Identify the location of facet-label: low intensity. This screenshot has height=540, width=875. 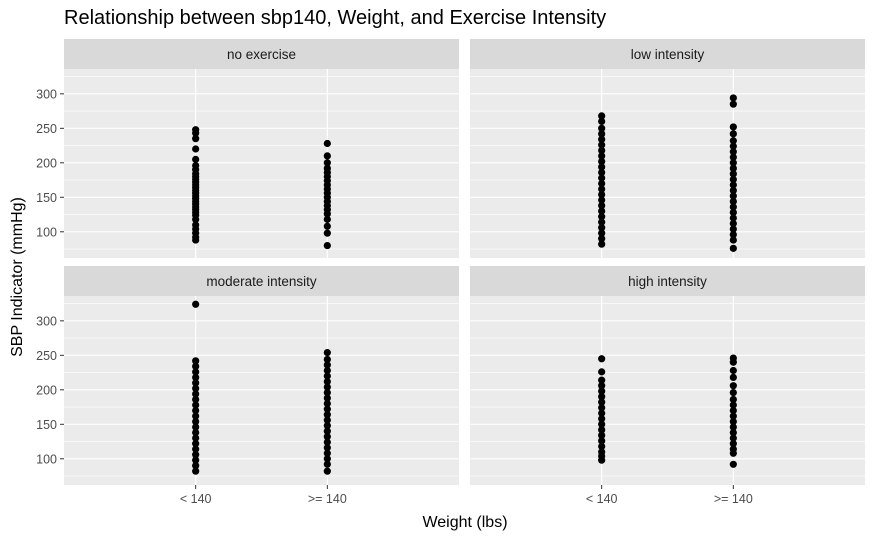
(668, 54).